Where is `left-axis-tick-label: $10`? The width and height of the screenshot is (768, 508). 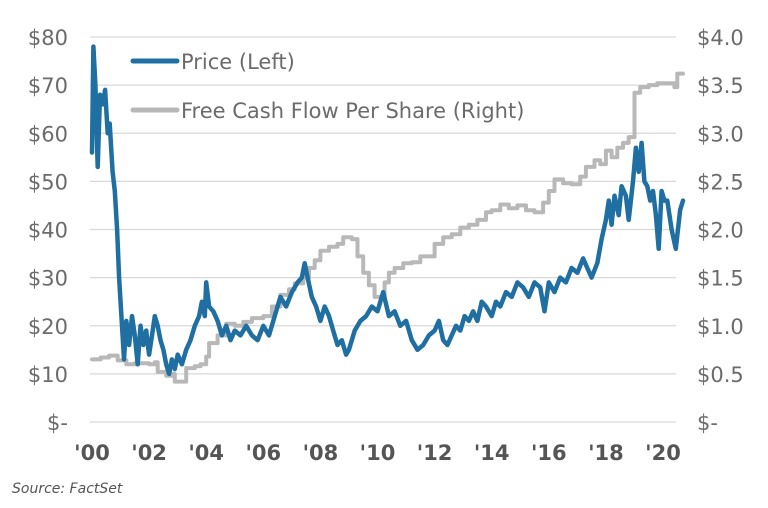
left-axis-tick-label: $10 is located at coordinates (48, 375).